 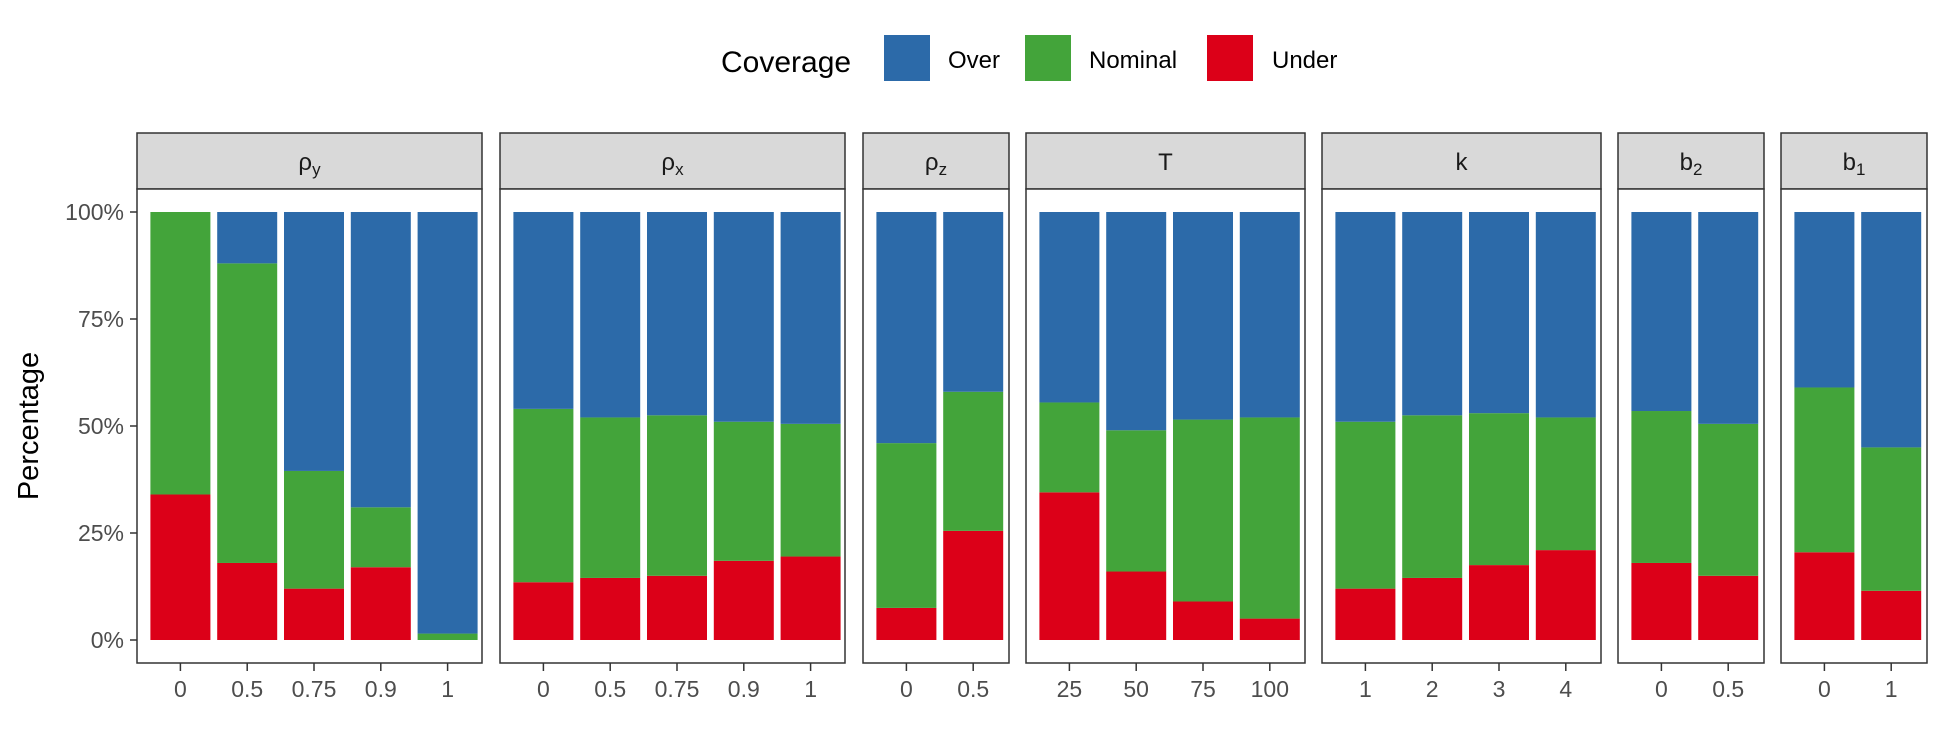 I want to click on x-tick-label: 75, so click(x=1203, y=689).